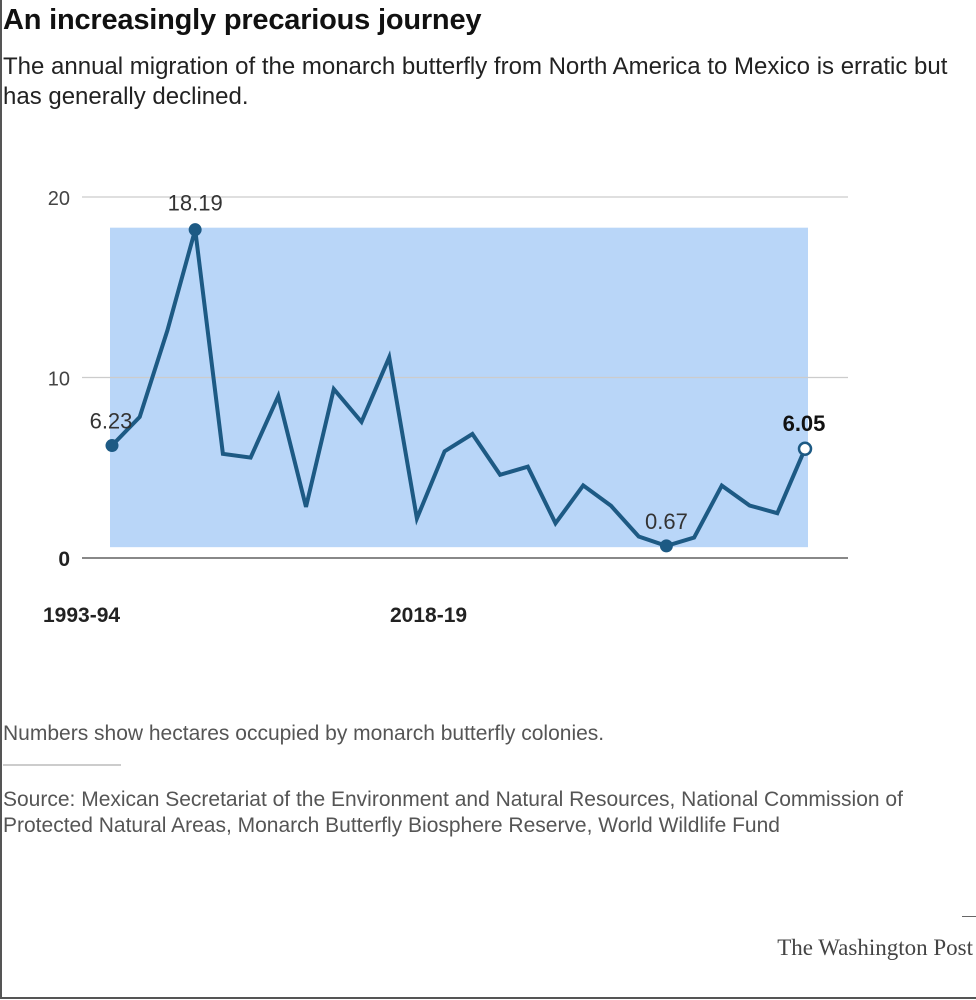 This screenshot has height=1000, width=976. Describe the element at coordinates (875, 947) in the screenshot. I see `publisher-credit: The Washington Post` at that location.